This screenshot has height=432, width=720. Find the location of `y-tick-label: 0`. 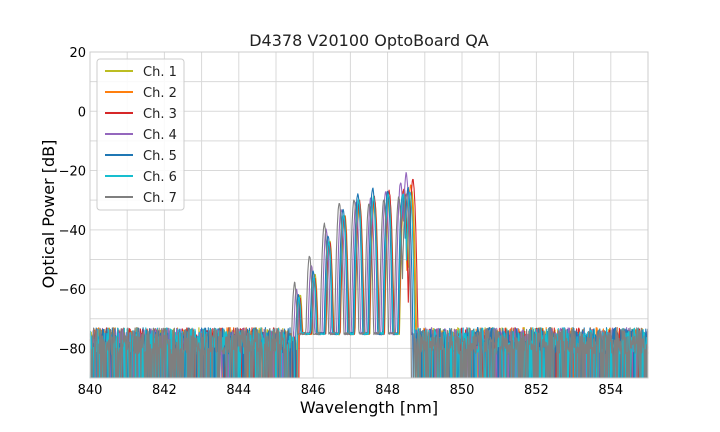

y-tick-label: 0 is located at coordinates (82, 112).